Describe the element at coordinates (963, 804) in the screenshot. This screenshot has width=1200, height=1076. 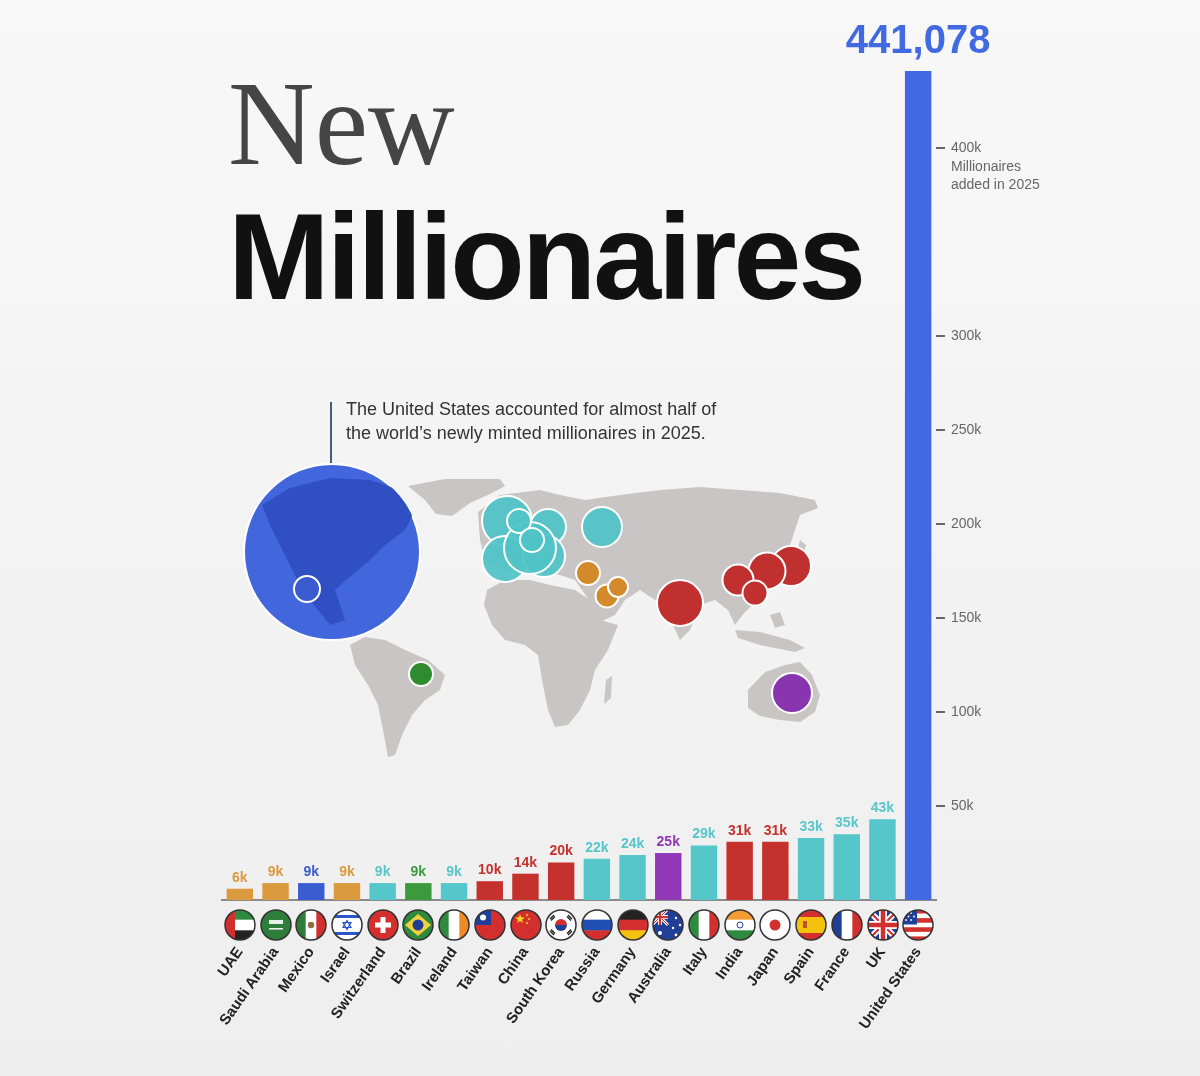
I see `y-tick-label: 50k` at that location.